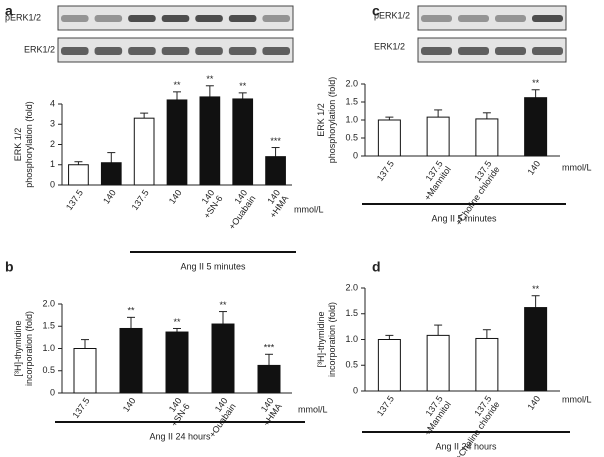 This screenshot has height=457, width=604. Describe the element at coordinates (52, 164) in the screenshot. I see `y-tick-label: 1` at that location.